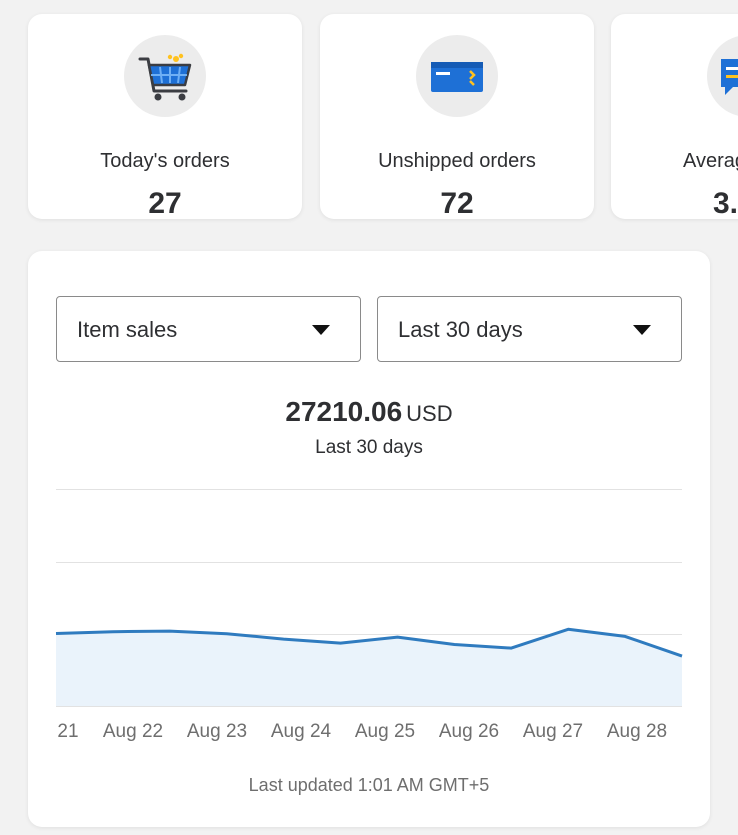 The image size is (738, 835). I want to click on last-updated-label: Last updated 1:01 AM GMT+5, so click(369, 785).